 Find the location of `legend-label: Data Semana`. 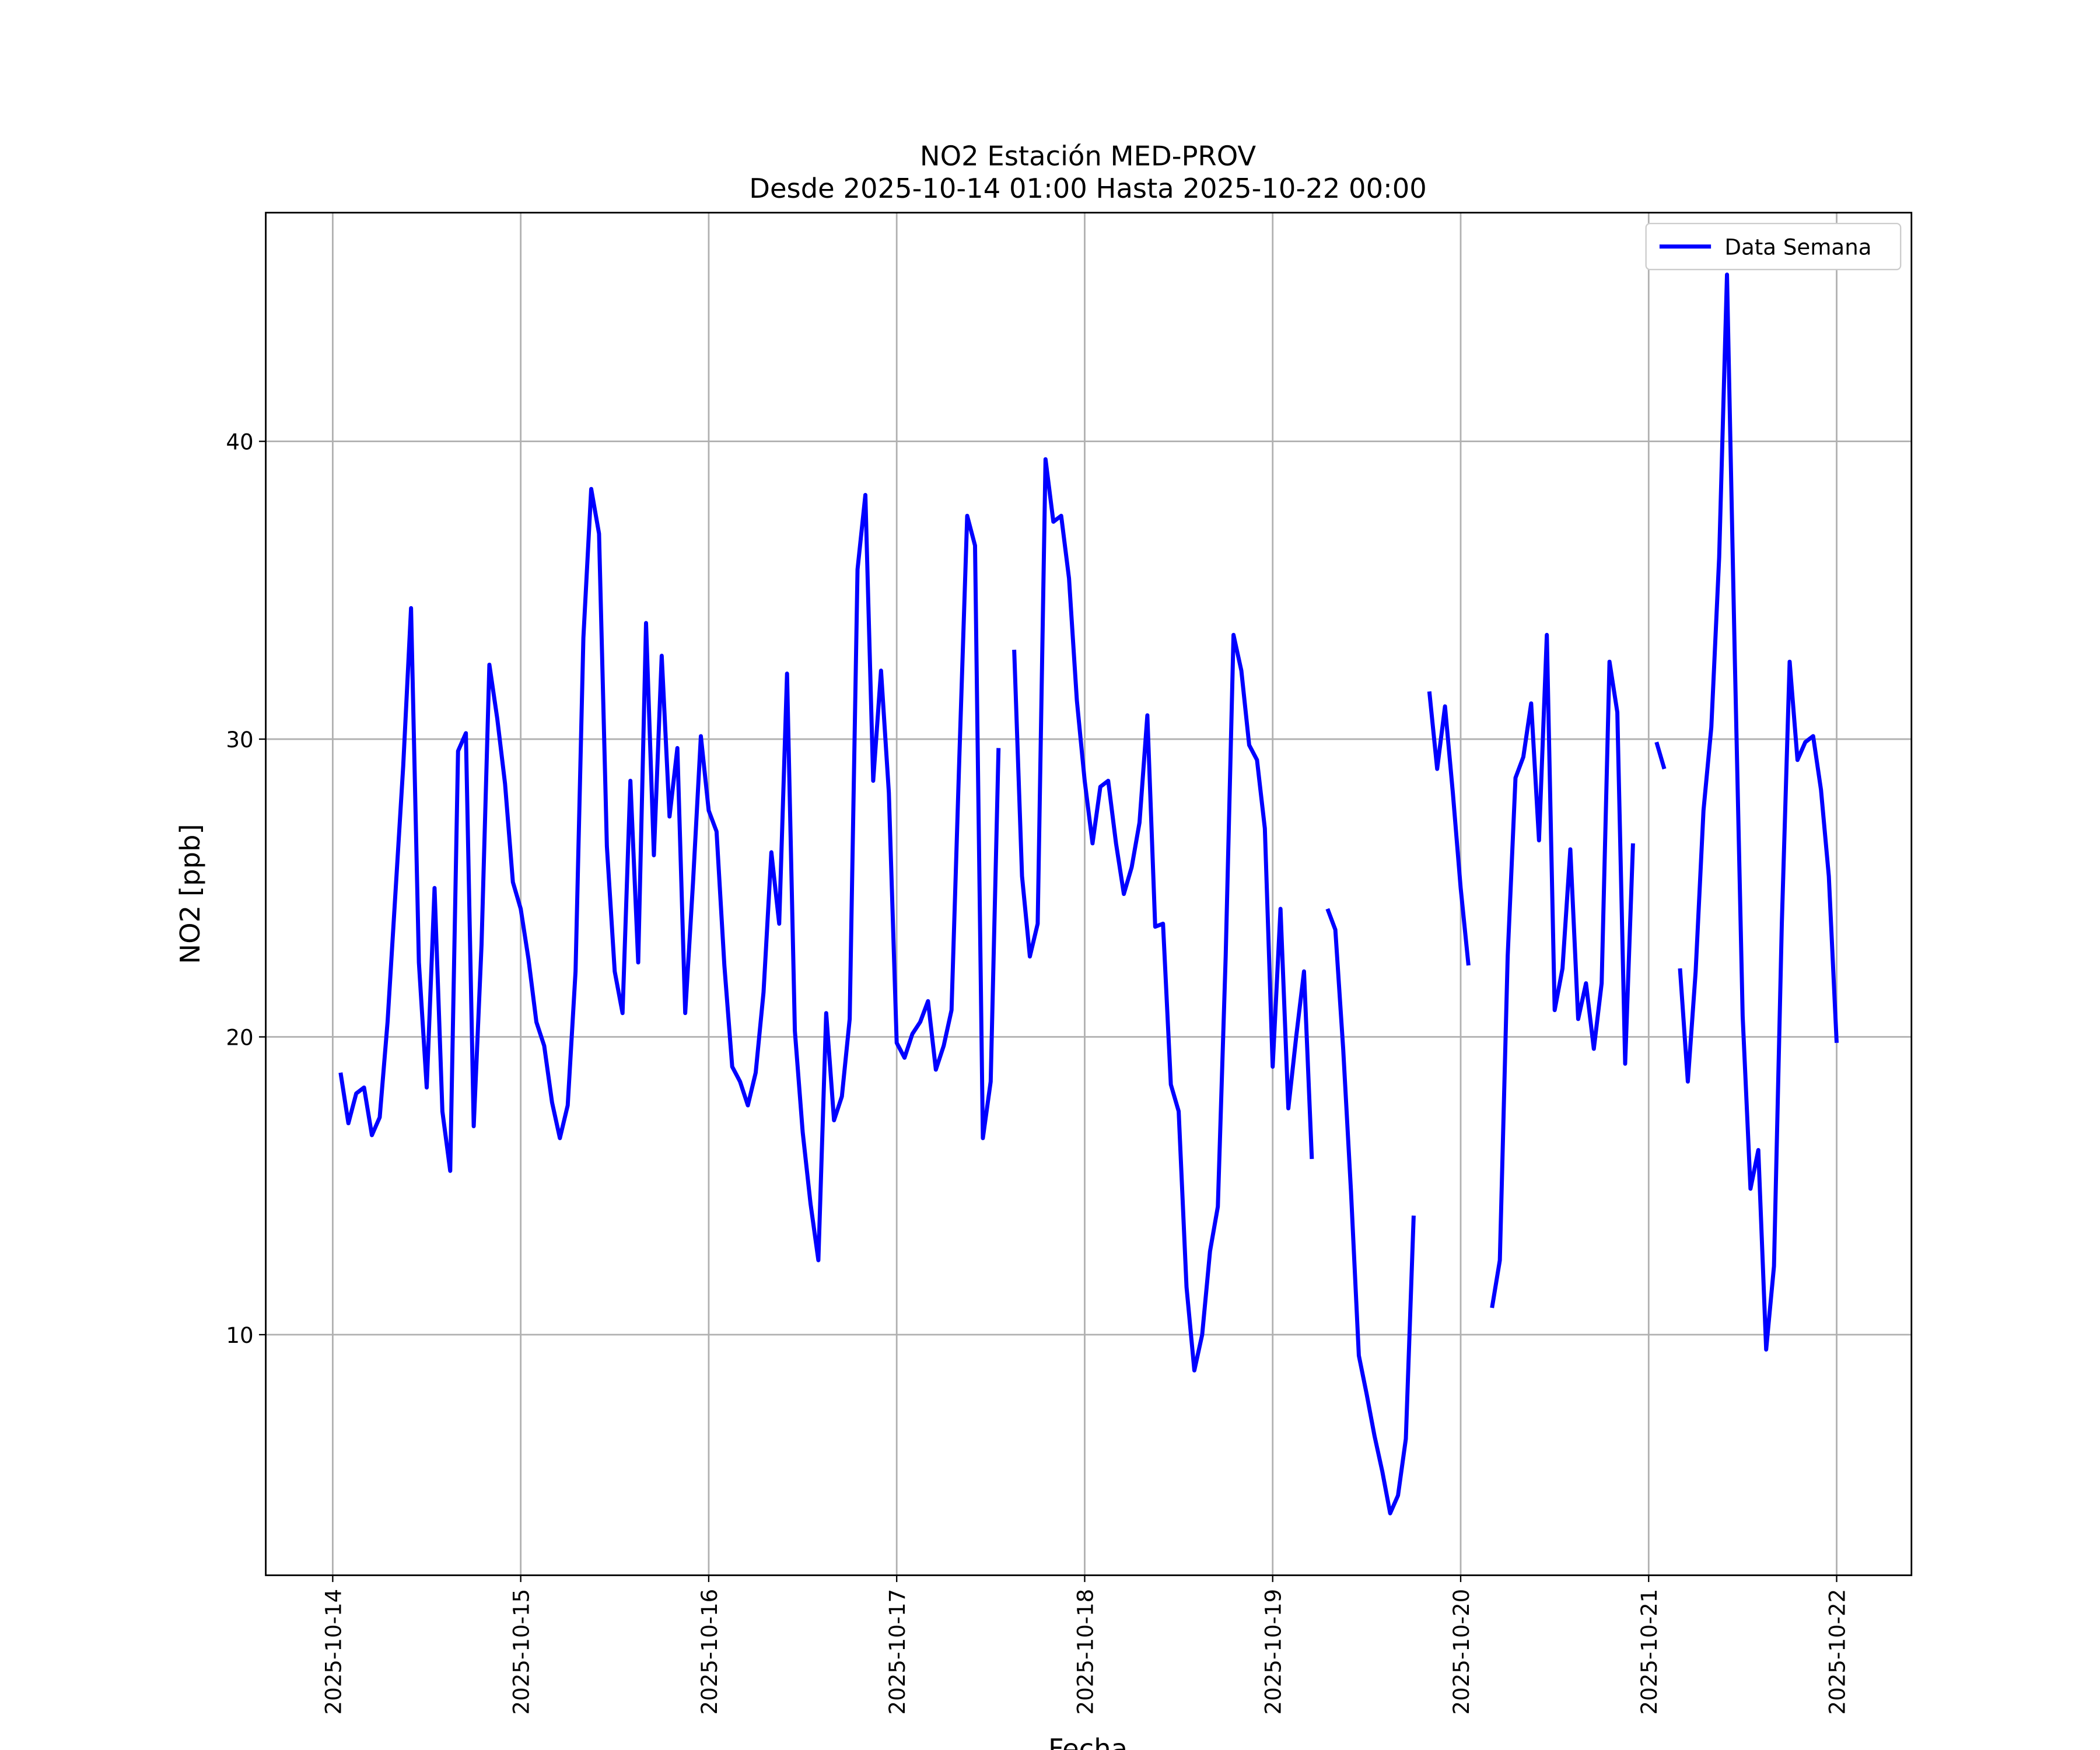

legend-label: Data Semana is located at coordinates (1797, 247).